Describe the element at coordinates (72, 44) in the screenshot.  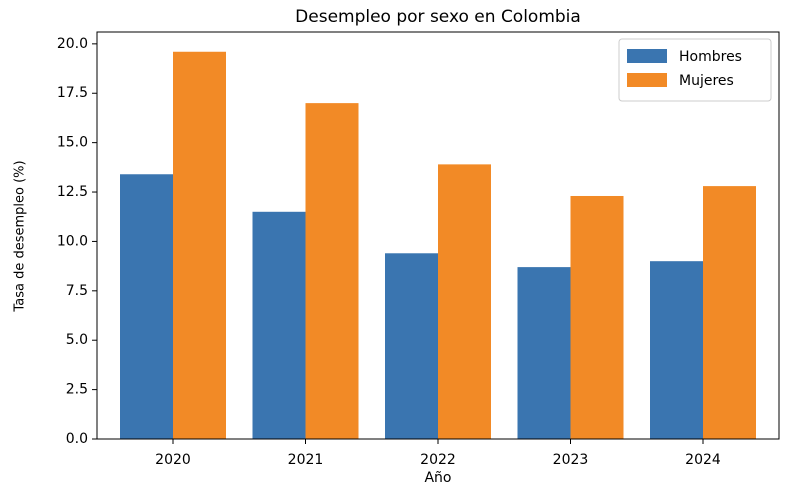
I see `y-tick-label: 20.0` at that location.